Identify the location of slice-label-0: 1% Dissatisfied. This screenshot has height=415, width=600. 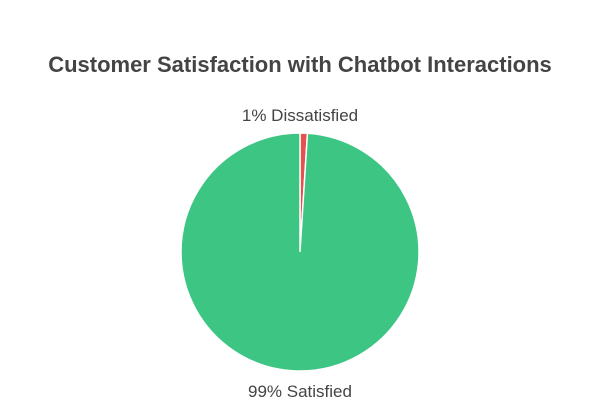
(300, 115).